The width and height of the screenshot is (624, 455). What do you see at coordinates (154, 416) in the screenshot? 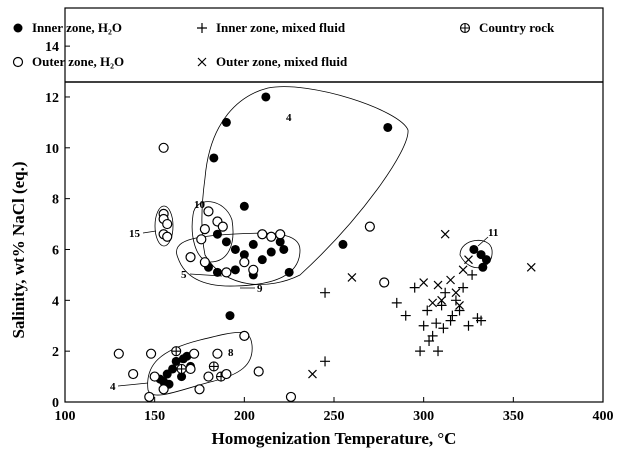
I see `x-tick-label: 150` at bounding box center [154, 416].